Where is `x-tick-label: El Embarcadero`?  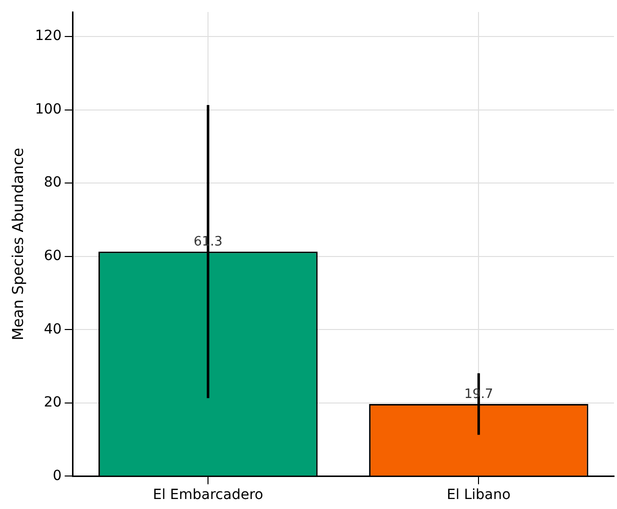 x-tick-label: El Embarcadero is located at coordinates (208, 495).